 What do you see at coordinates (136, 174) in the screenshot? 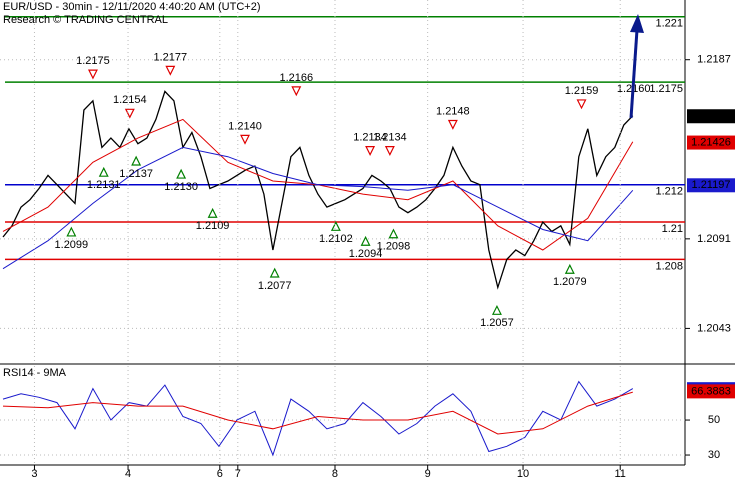
I see `annotation-label: 1.2137` at bounding box center [136, 174].